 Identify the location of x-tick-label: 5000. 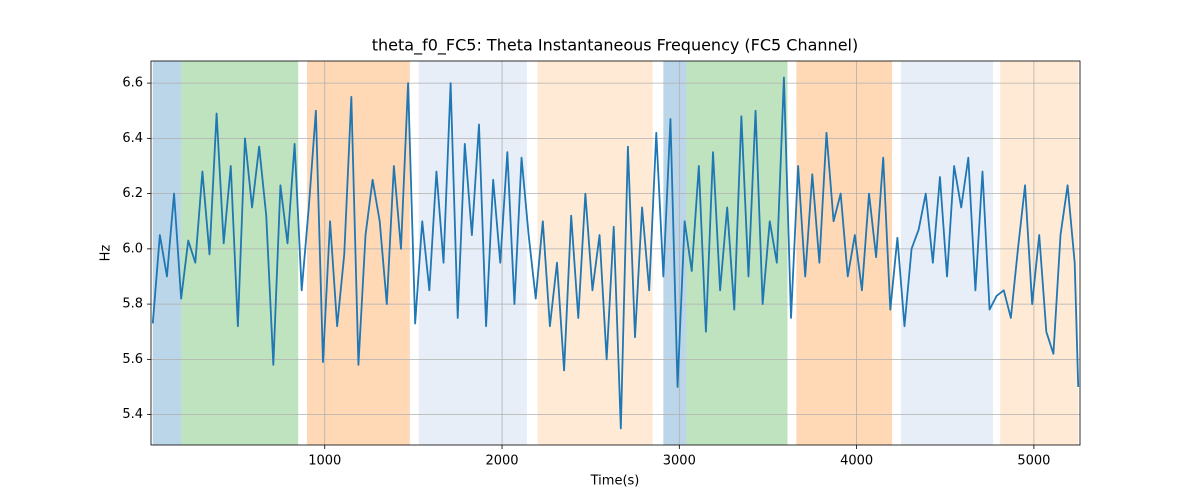
(1033, 461).